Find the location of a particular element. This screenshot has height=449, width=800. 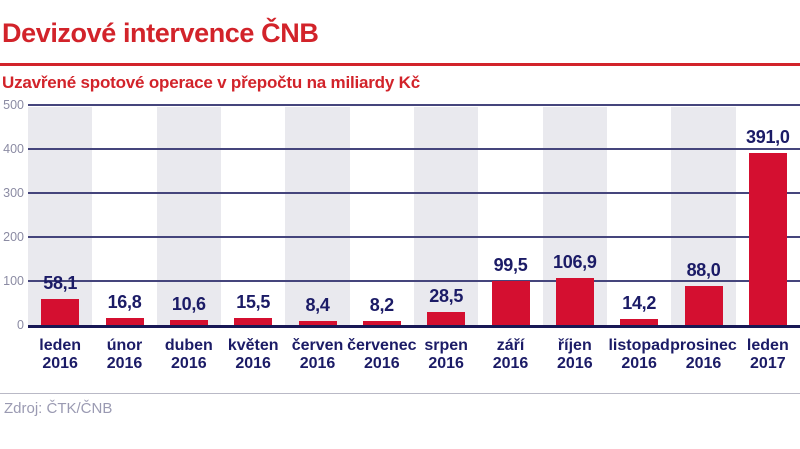

x-axis-month-label: duben is located at coordinates (188, 345).